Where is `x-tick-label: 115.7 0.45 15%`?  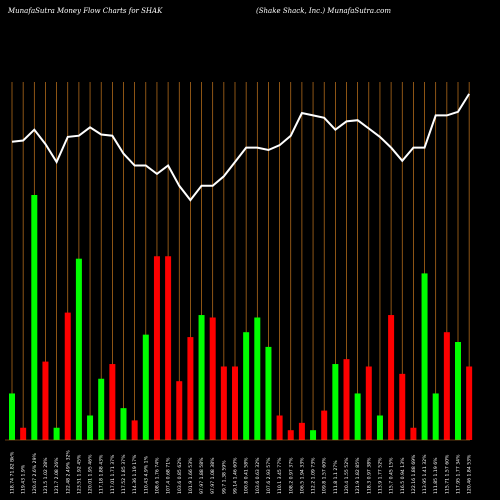 x-tick-label: 115.7 0.45 15% is located at coordinates (392, 475).